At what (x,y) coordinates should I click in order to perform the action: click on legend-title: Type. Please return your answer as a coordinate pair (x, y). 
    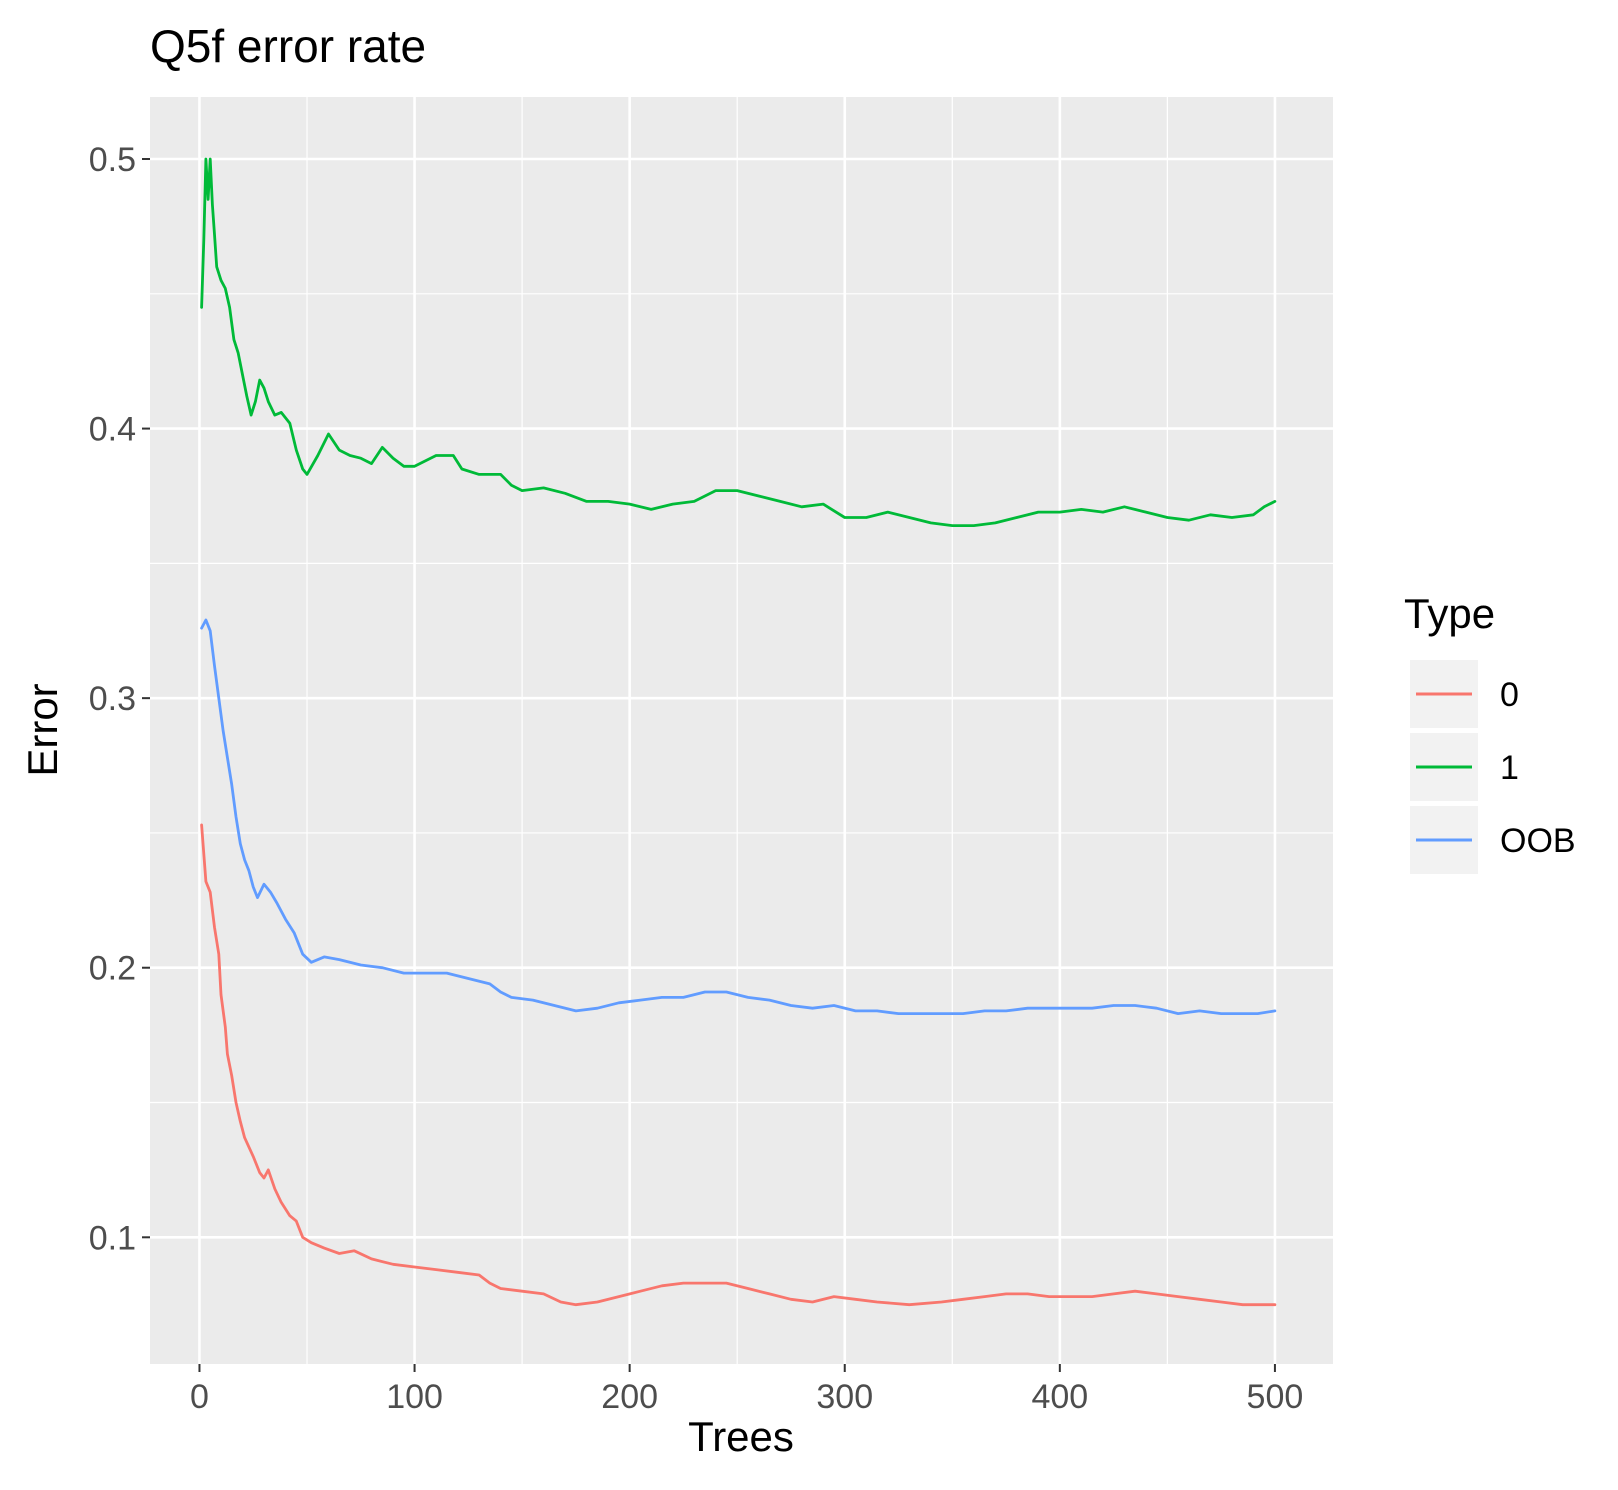
    Looking at the image, I should click on (1449, 613).